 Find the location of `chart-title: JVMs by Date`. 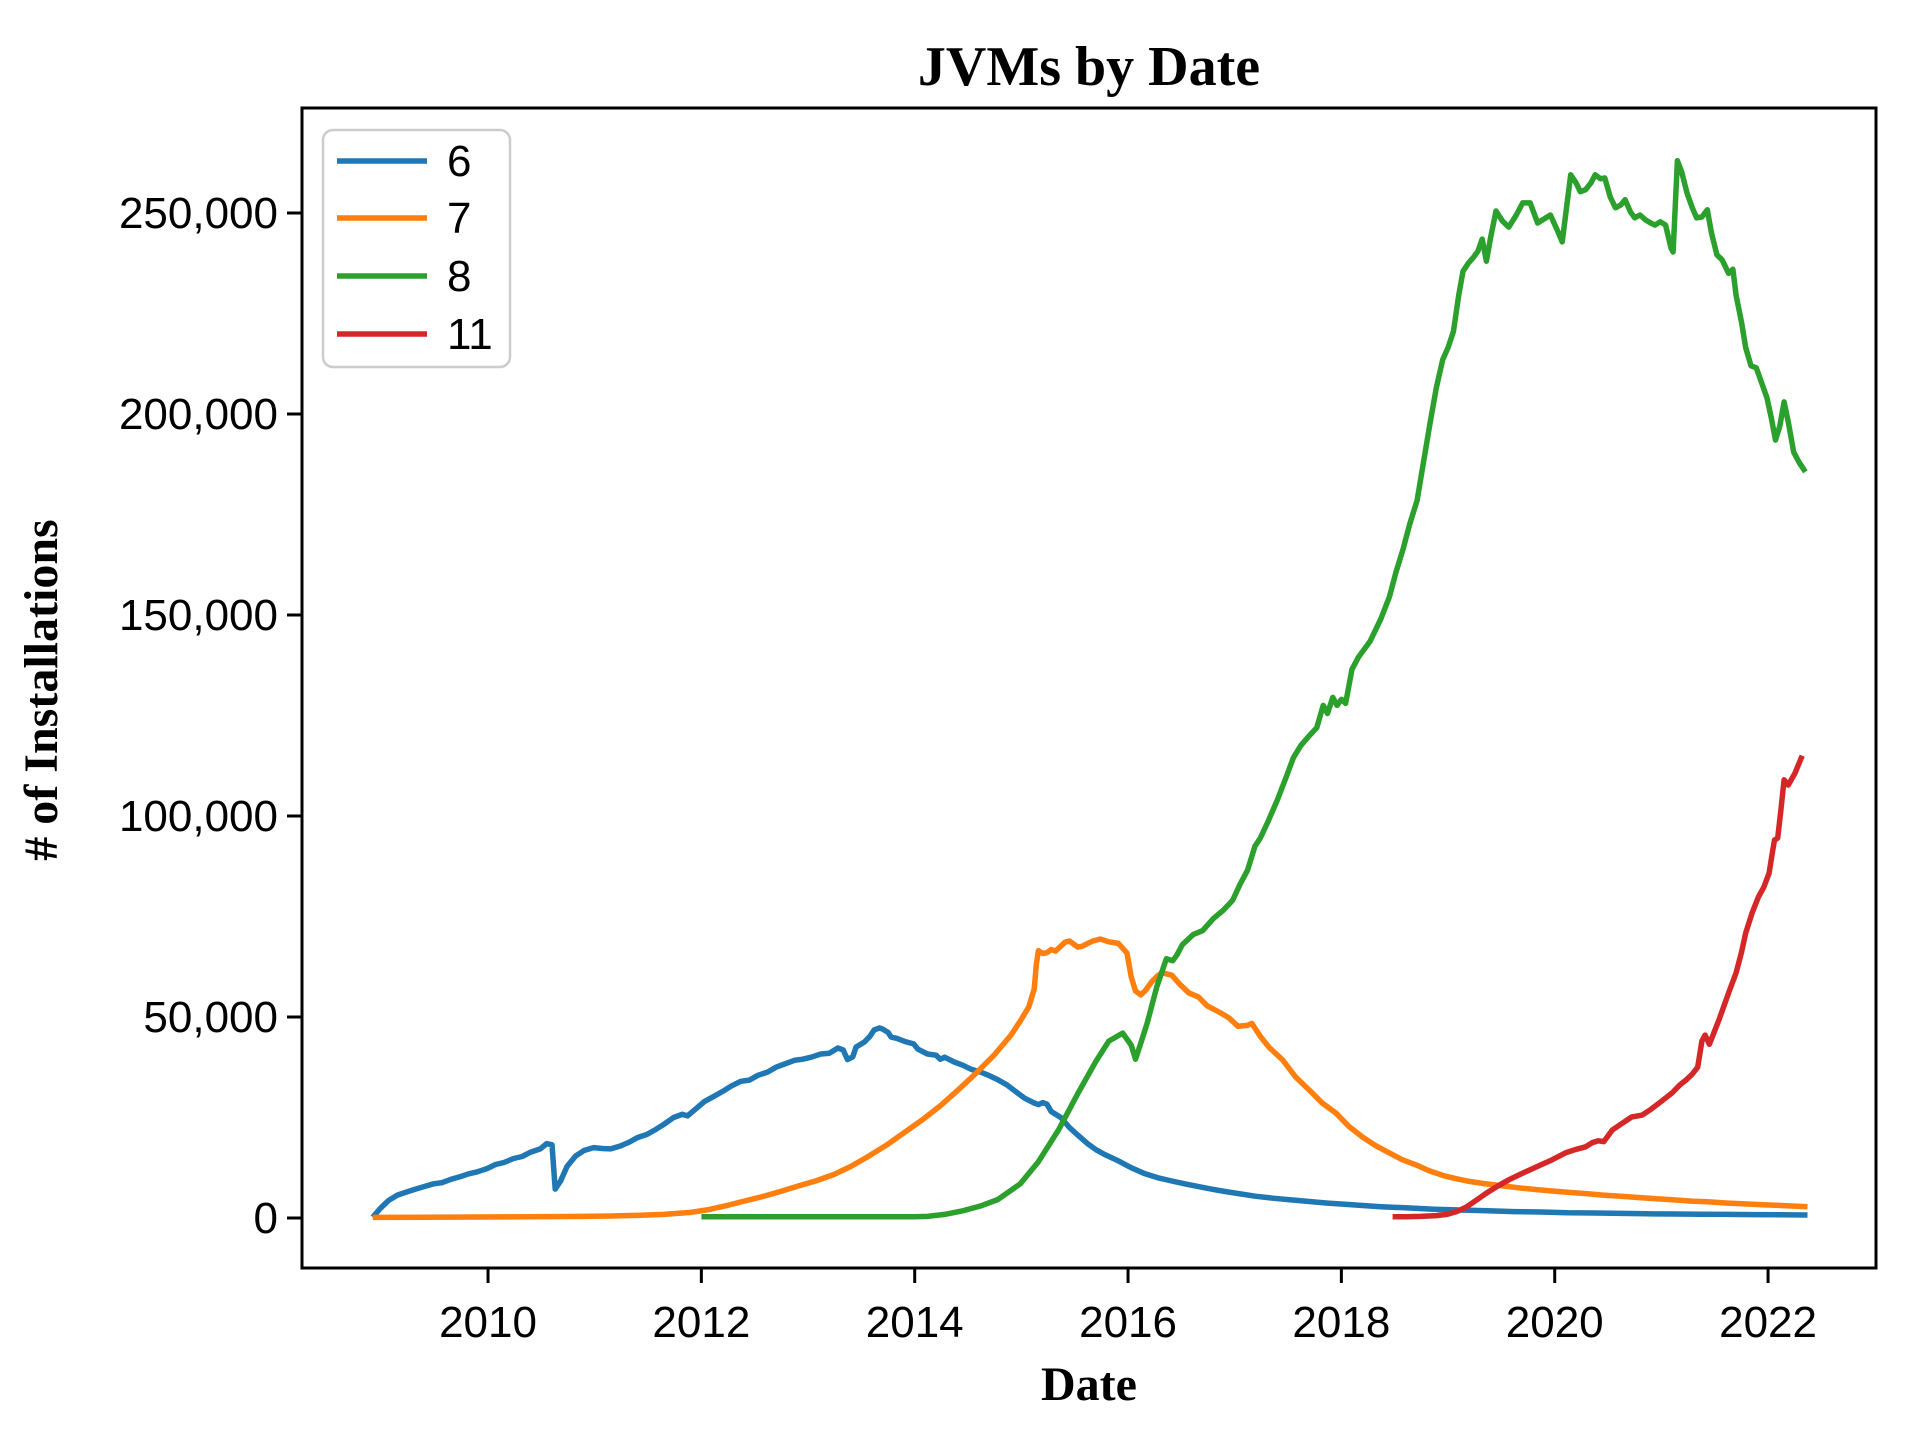

chart-title: JVMs by Date is located at coordinates (1089, 67).